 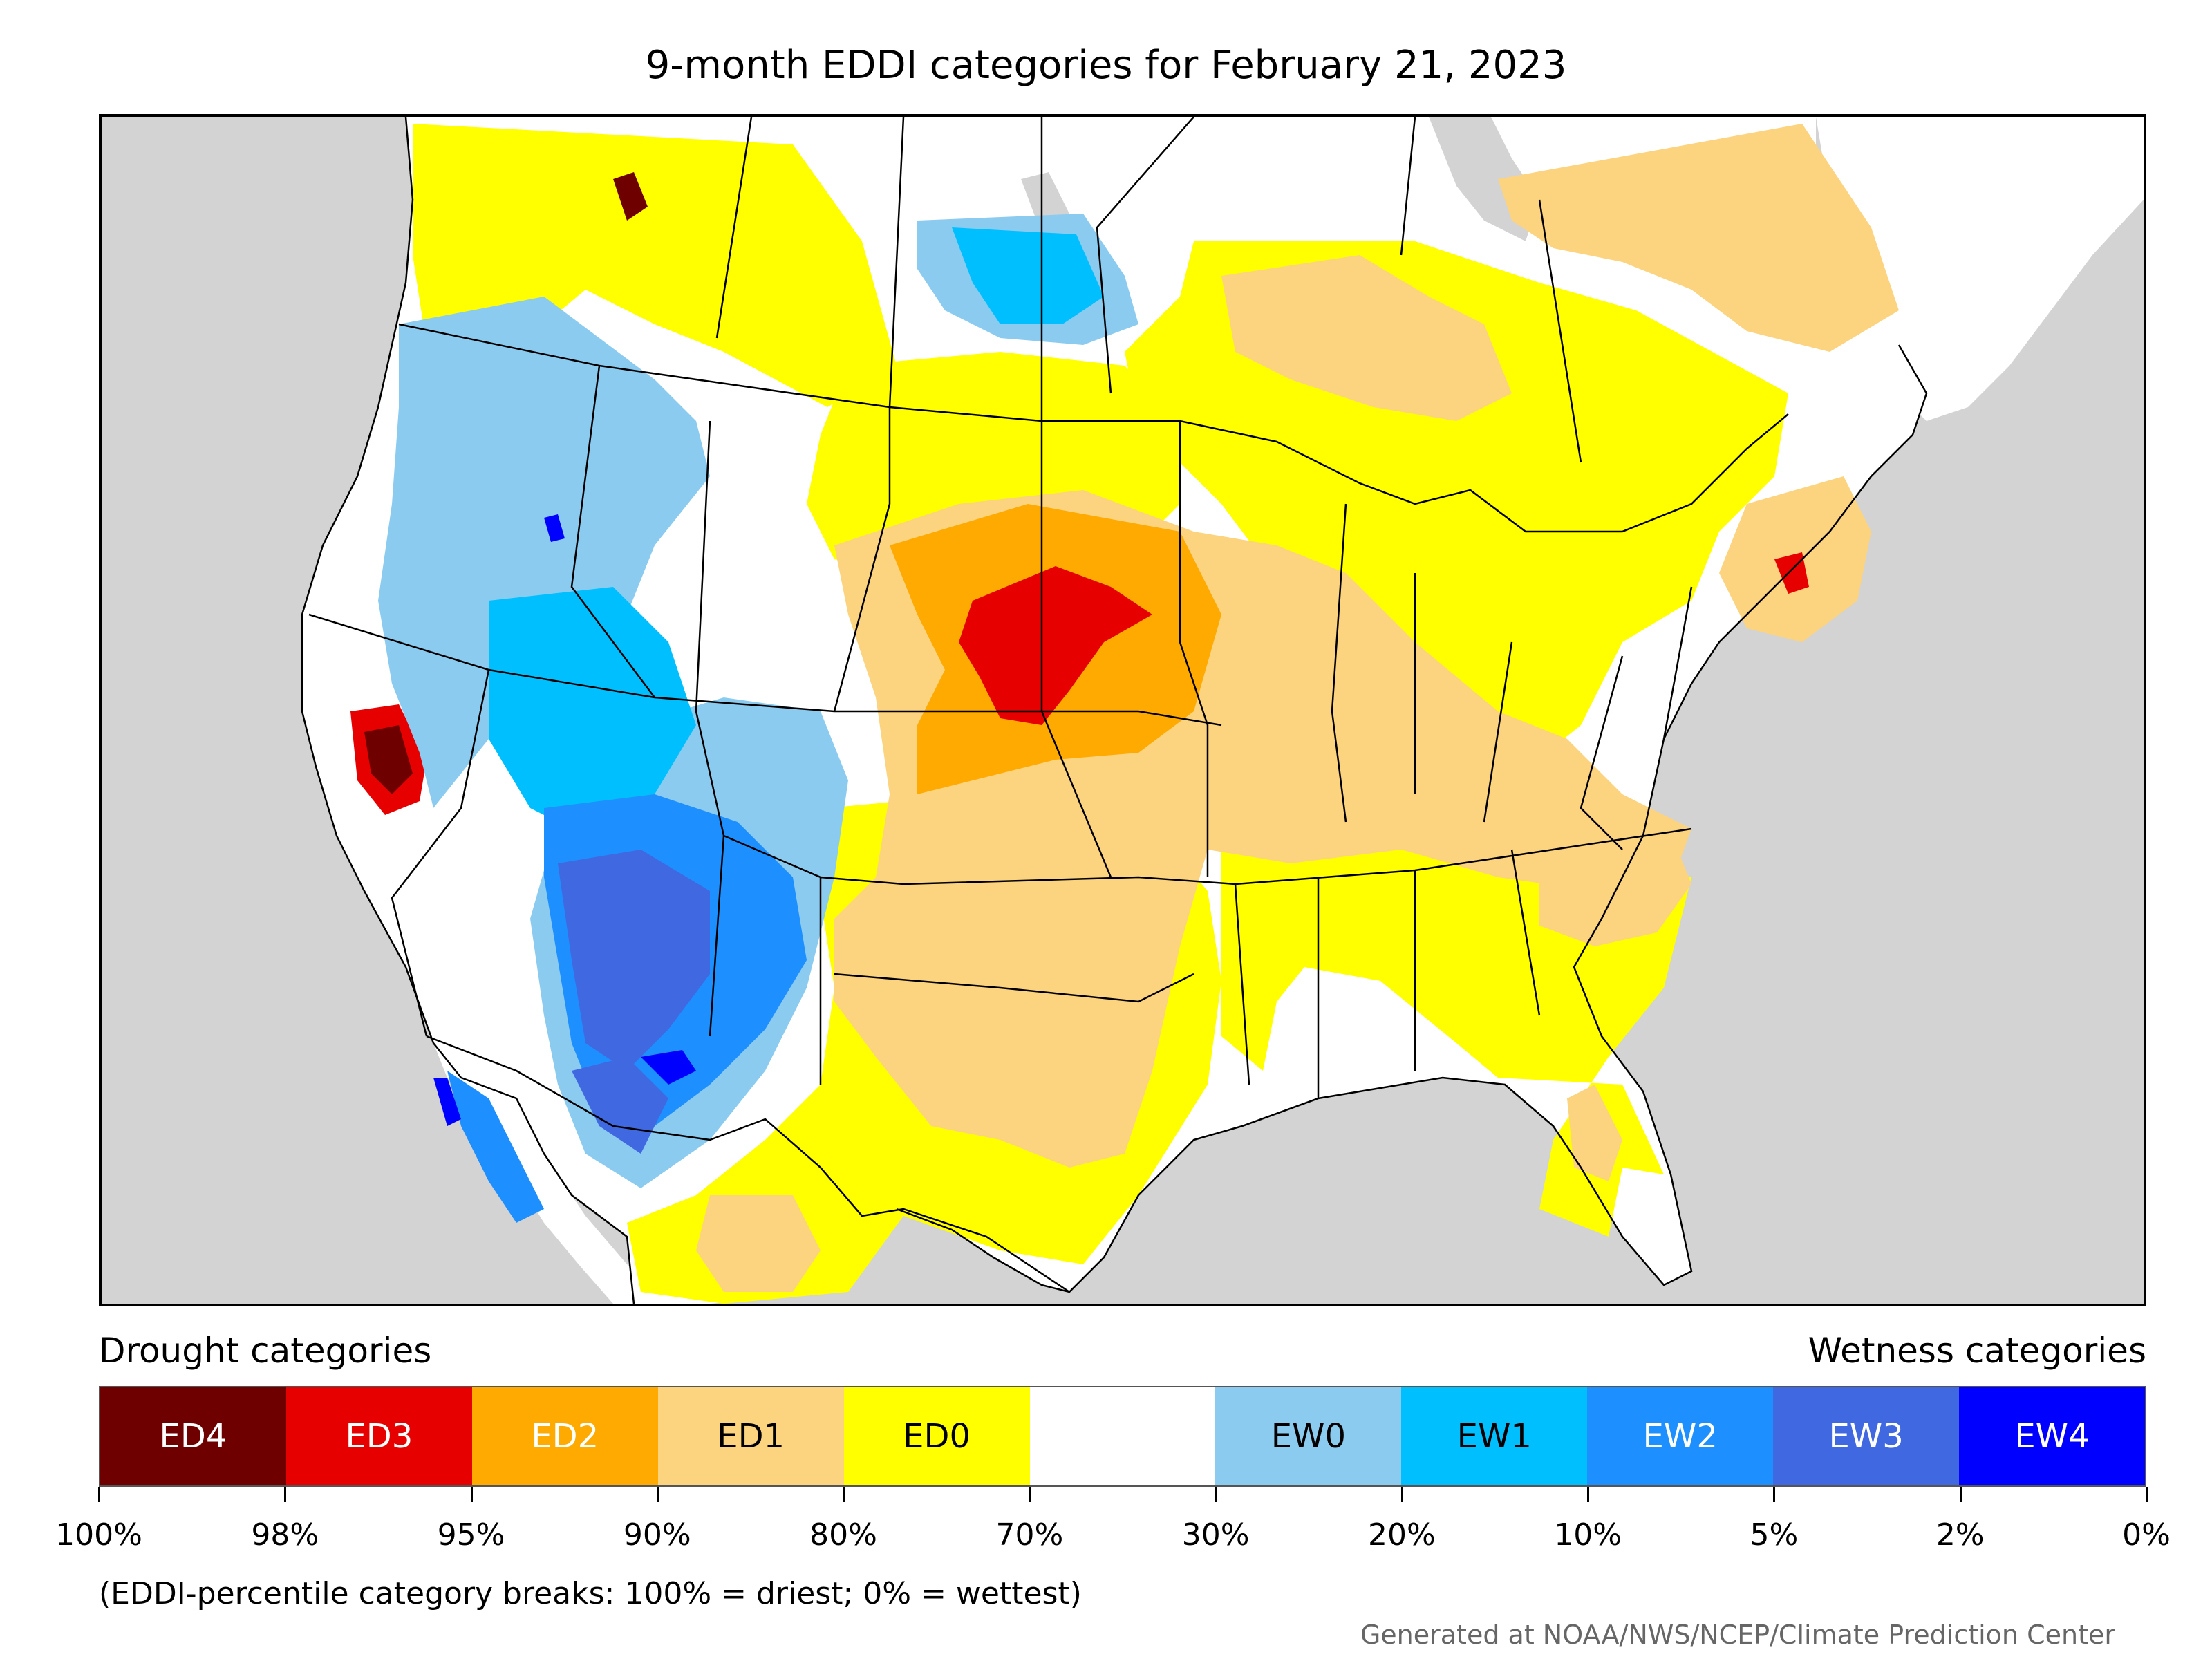 What do you see at coordinates (1977, 1351) in the screenshot?
I see `wetness-categories-heading: Wetness categories` at bounding box center [1977, 1351].